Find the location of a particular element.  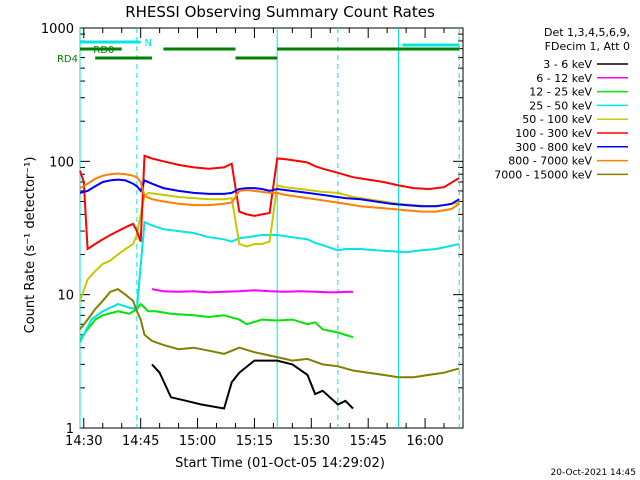

legend-label: 50 - 100 keV is located at coordinates (557, 119).